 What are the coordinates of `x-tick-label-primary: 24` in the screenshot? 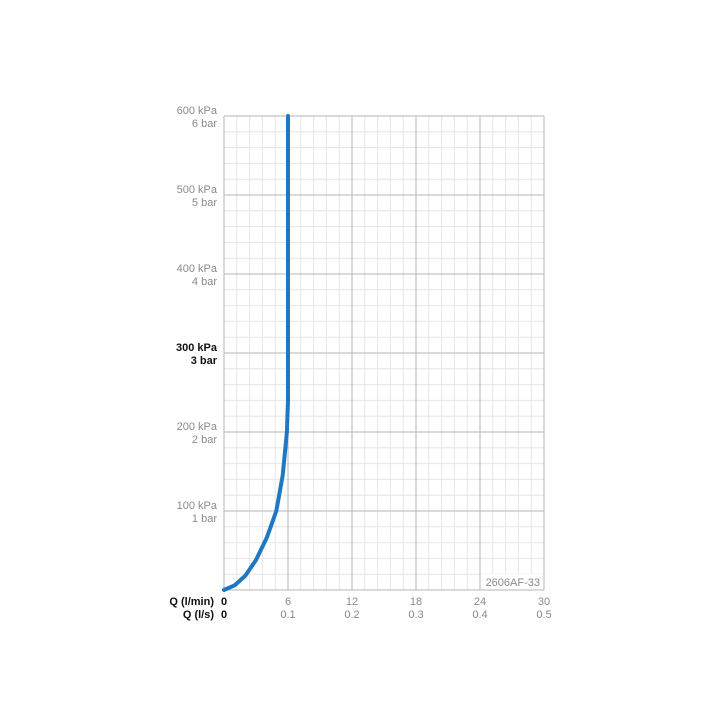 It's located at (480, 602).